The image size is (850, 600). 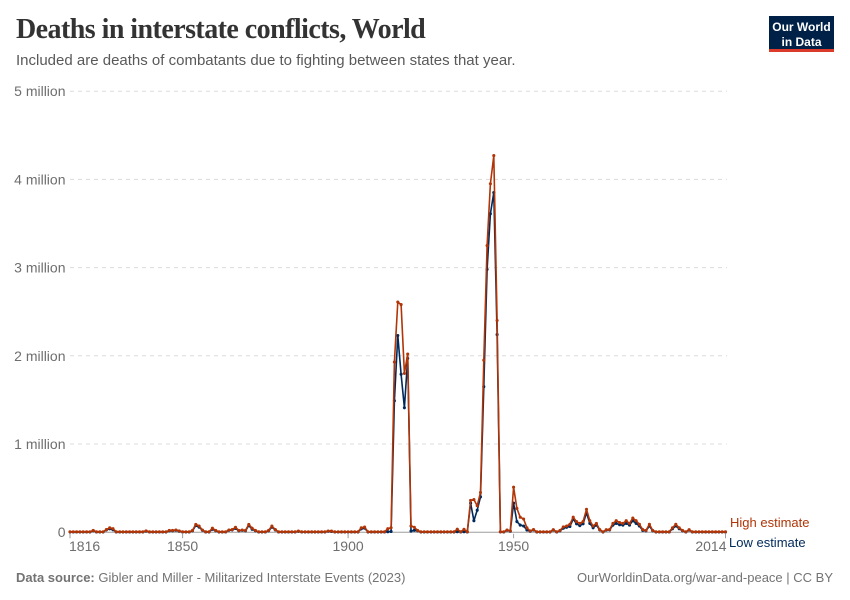 What do you see at coordinates (39, 356) in the screenshot?
I see `svg-text: 2 million` at bounding box center [39, 356].